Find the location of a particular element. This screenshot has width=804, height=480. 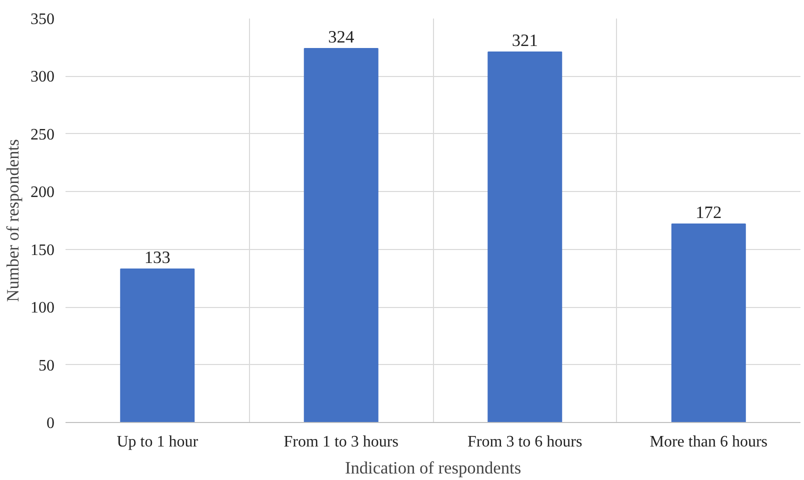

data-label: 324 is located at coordinates (341, 37).